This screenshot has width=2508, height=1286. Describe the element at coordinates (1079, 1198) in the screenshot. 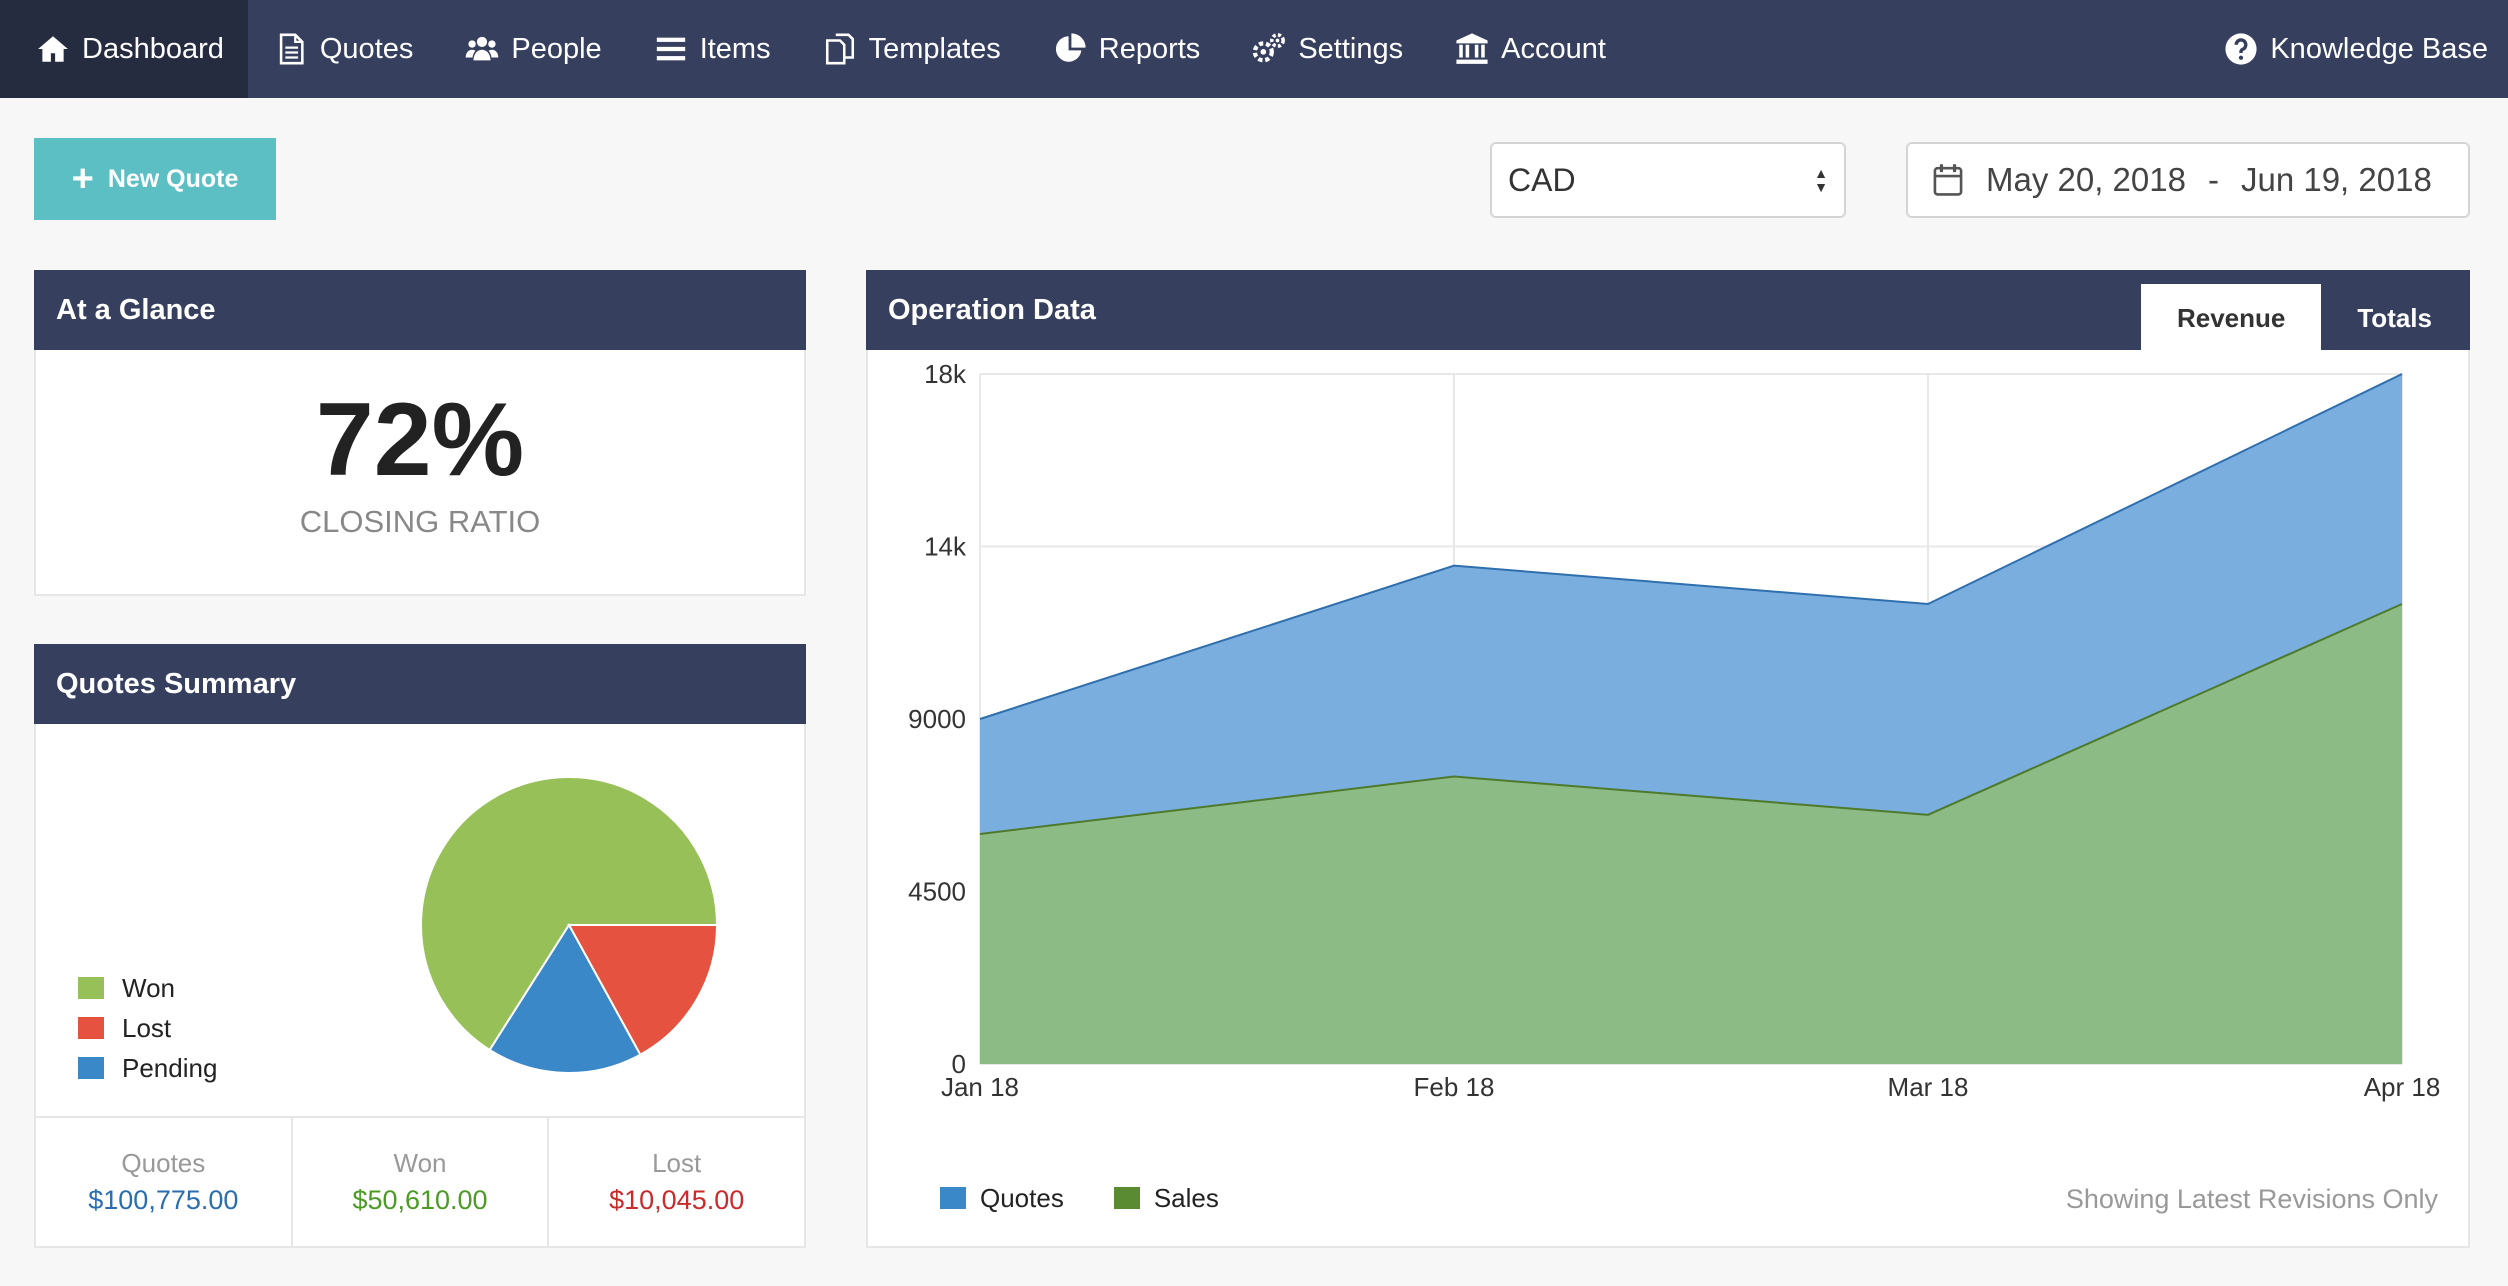

I see `chart-legend: Quotes Sales` at that location.